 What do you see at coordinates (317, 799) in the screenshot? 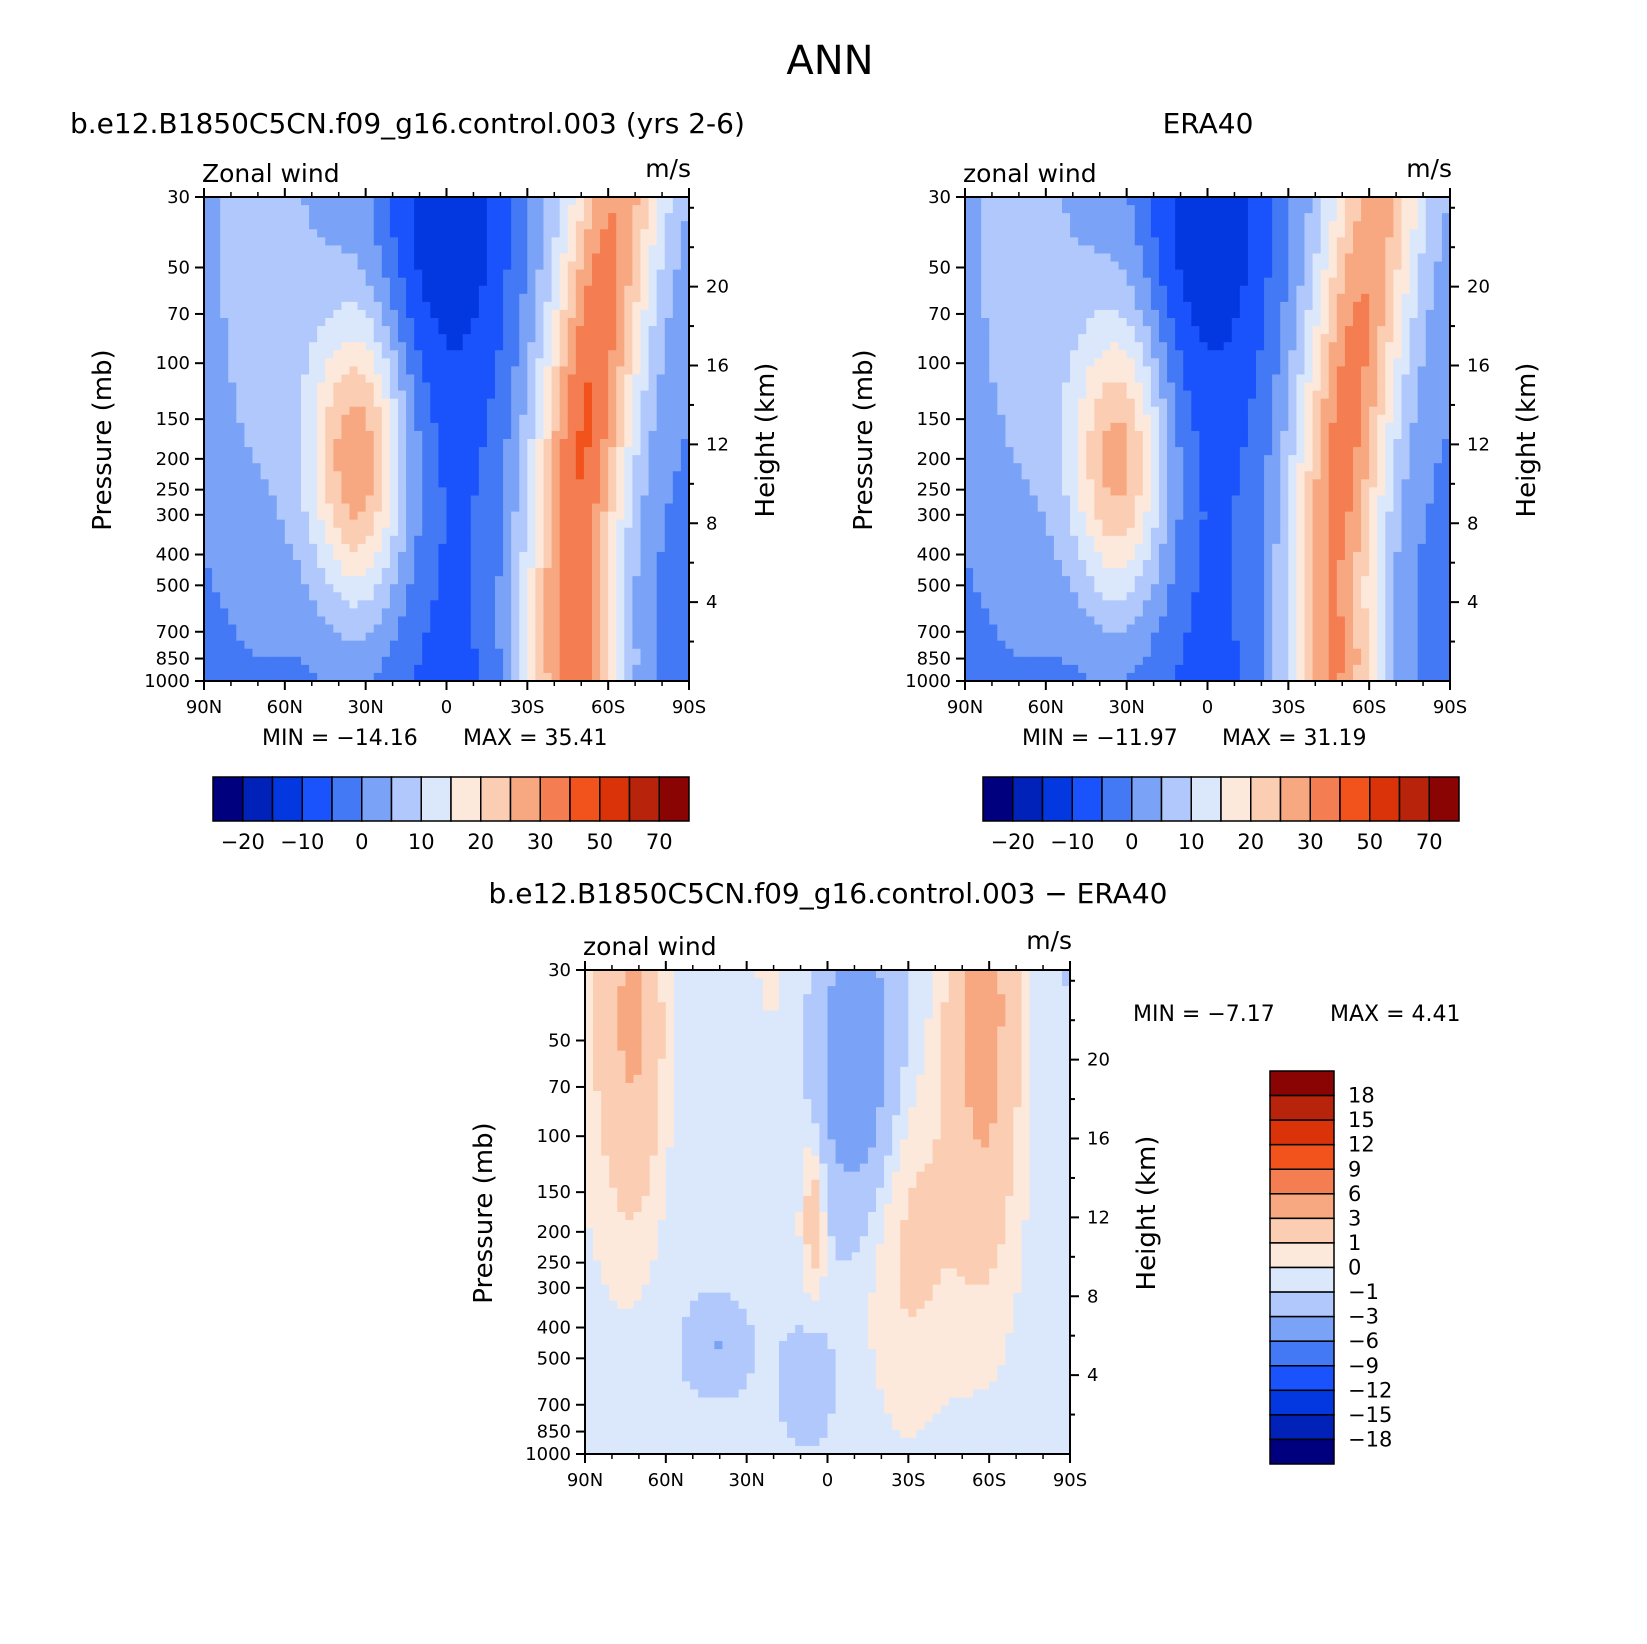
I see `panel-model-colorbar-swatch` at bounding box center [317, 799].